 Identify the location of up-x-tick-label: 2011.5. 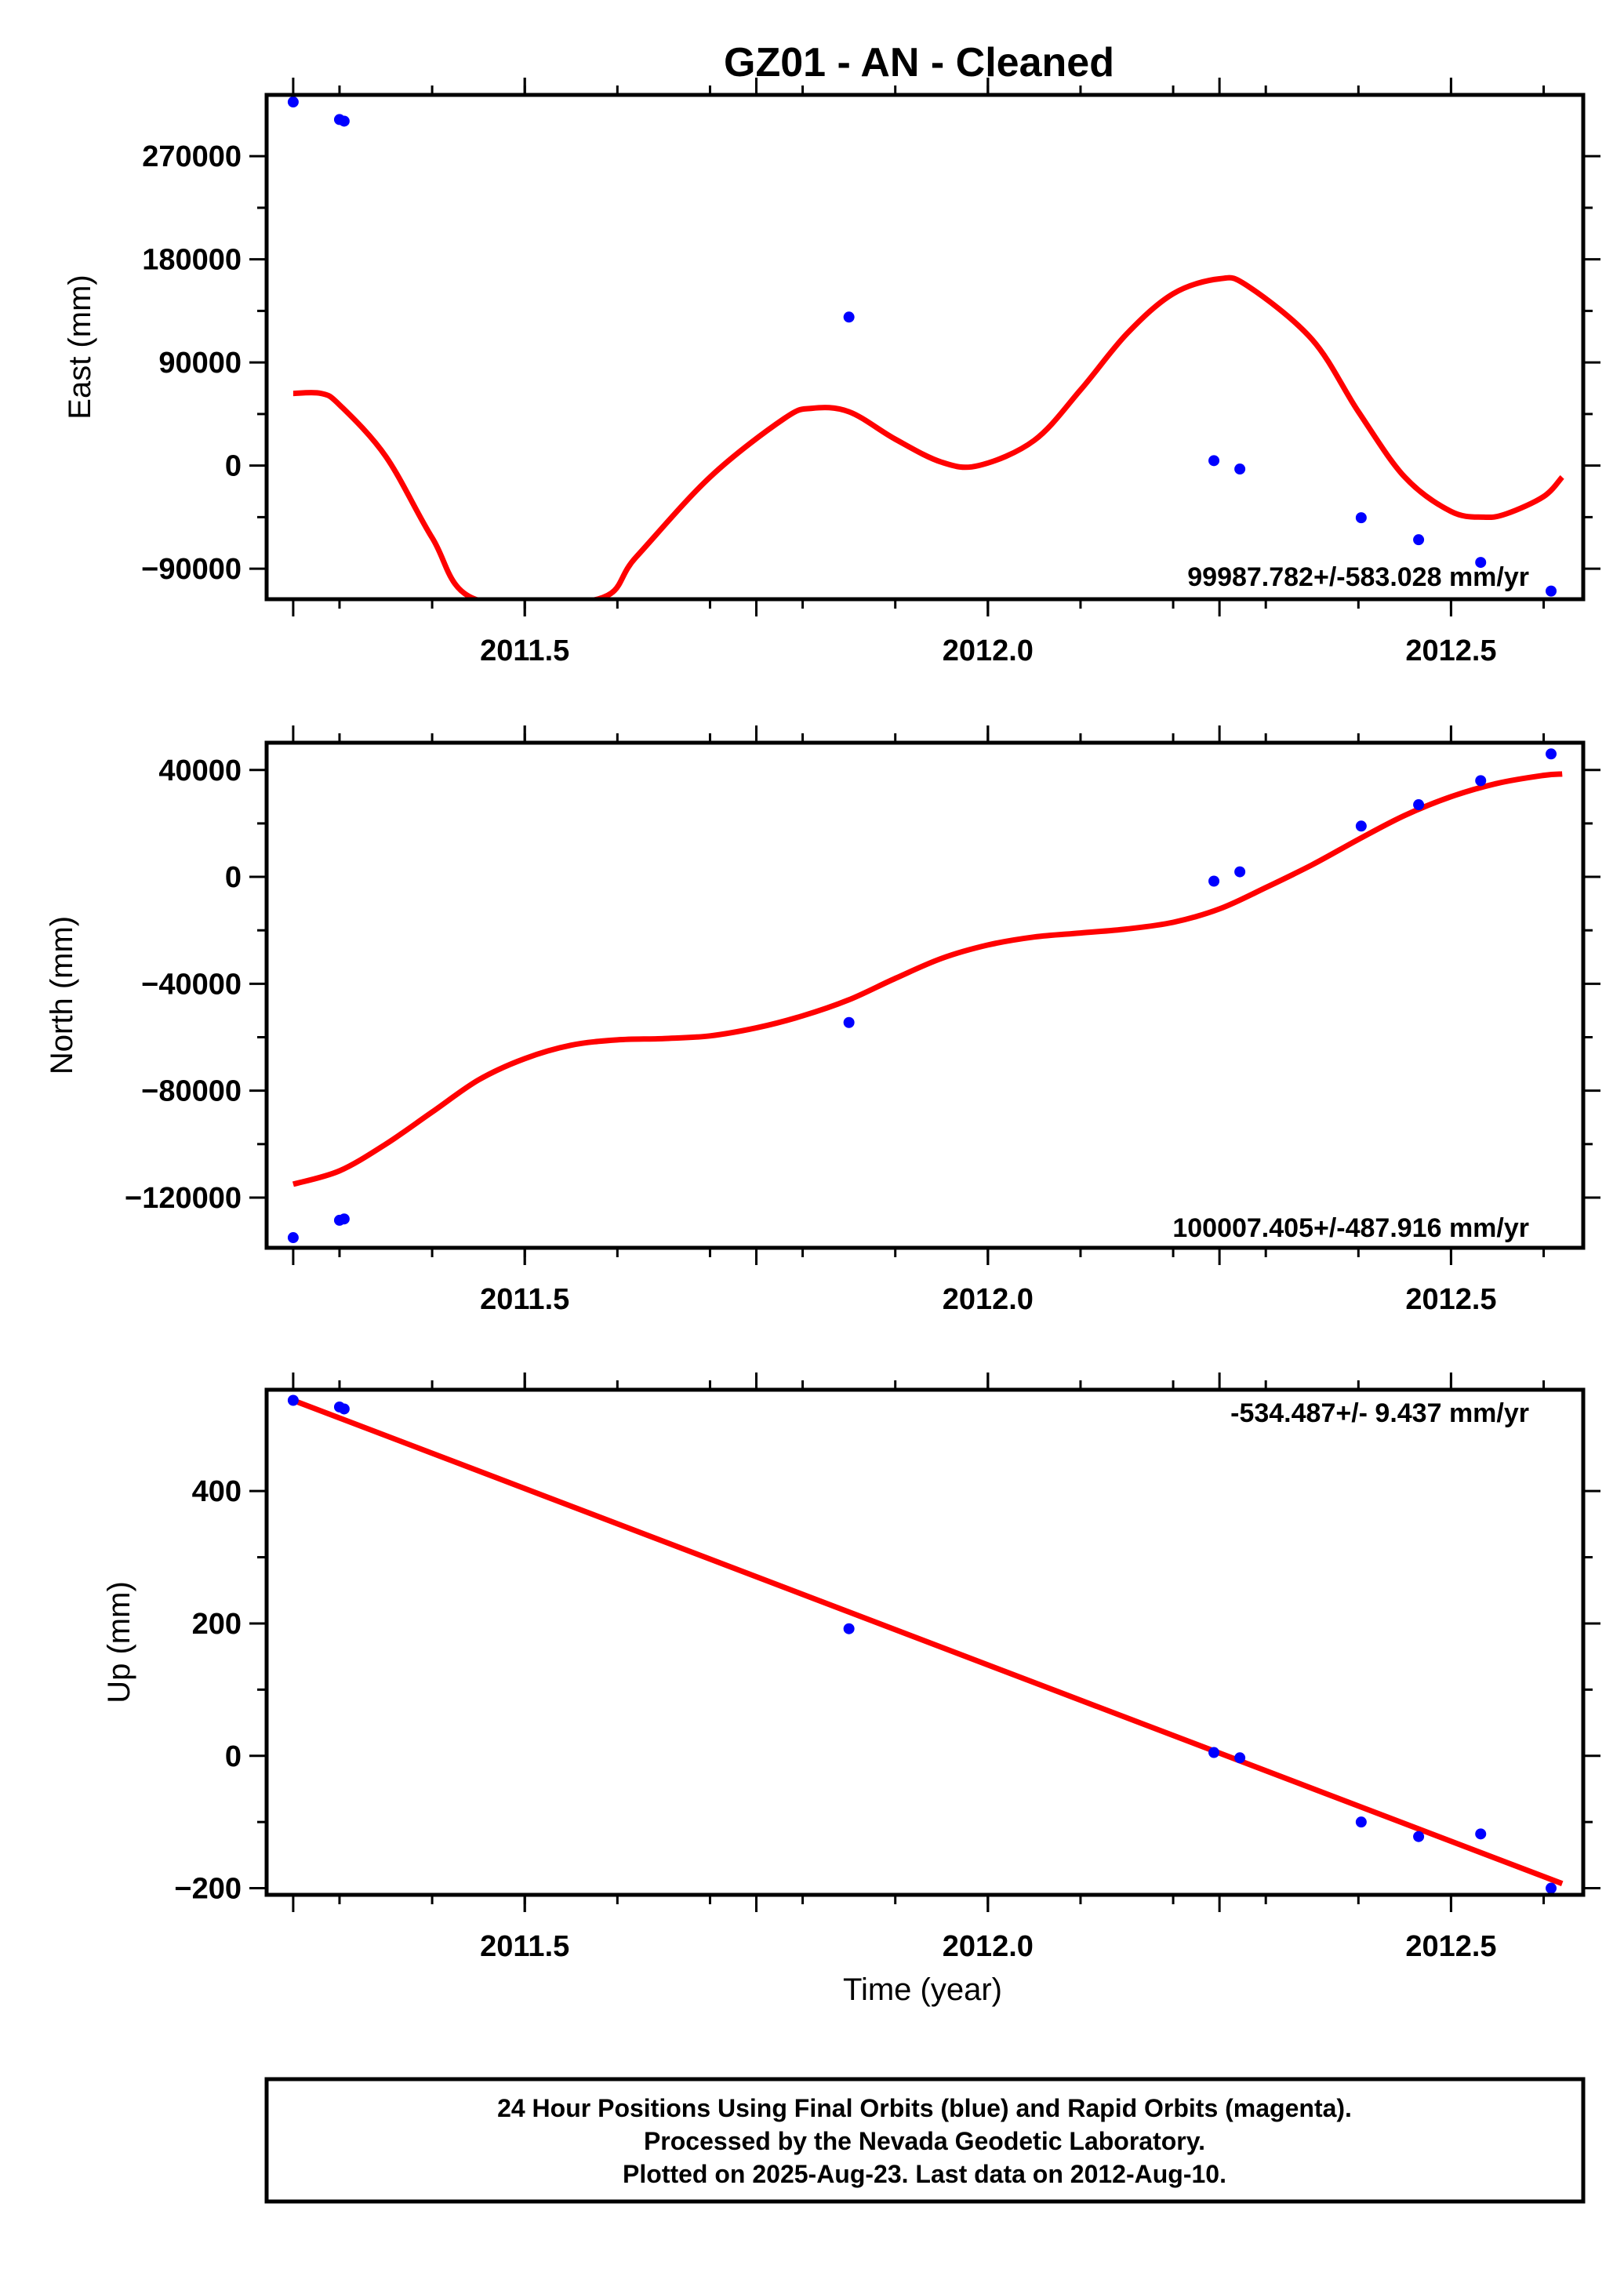
(525, 1947).